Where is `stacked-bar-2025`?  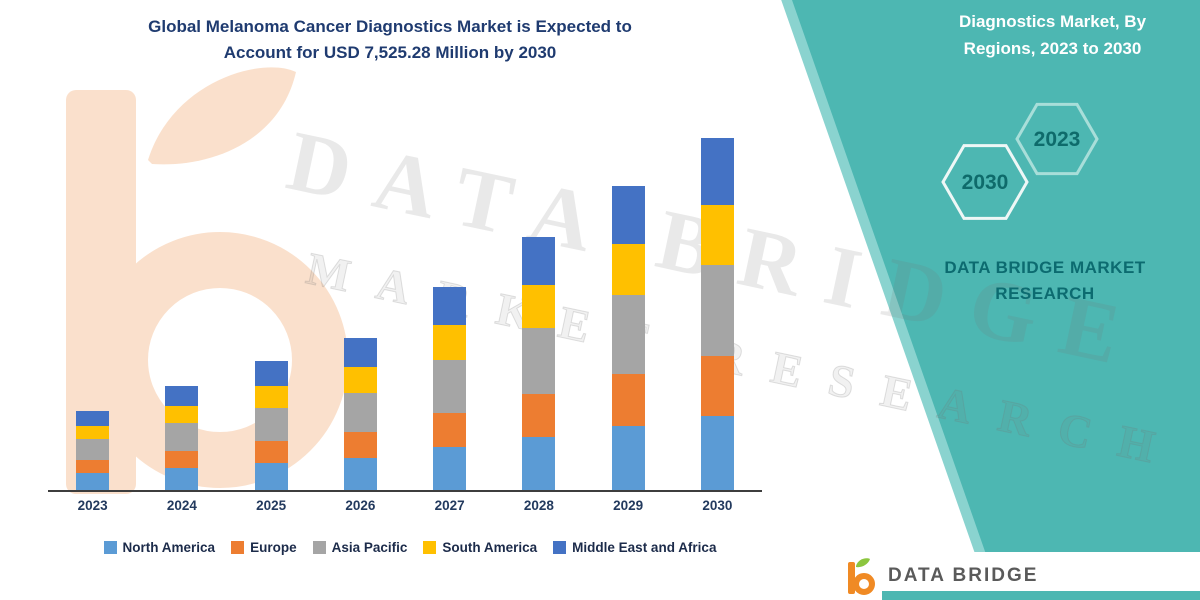
stacked-bar-2025 is located at coordinates (271, 425).